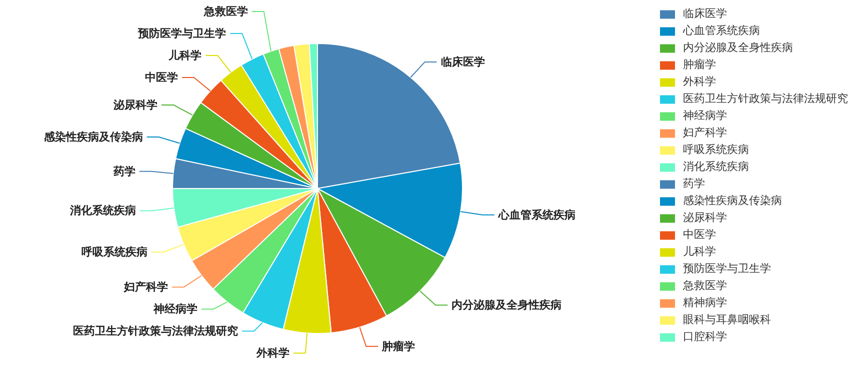 The image size is (854, 385). I want to click on legend-label: 肿瘤学, so click(699, 64).